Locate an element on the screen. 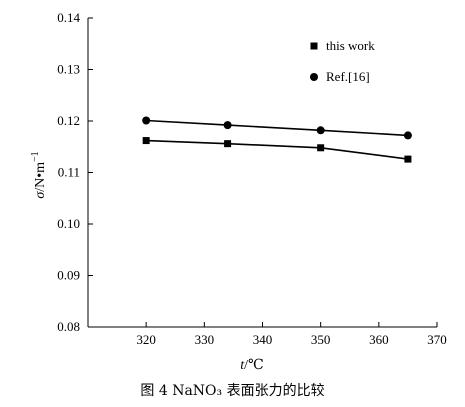  y-tick-label: 0.11 is located at coordinates (69, 172).